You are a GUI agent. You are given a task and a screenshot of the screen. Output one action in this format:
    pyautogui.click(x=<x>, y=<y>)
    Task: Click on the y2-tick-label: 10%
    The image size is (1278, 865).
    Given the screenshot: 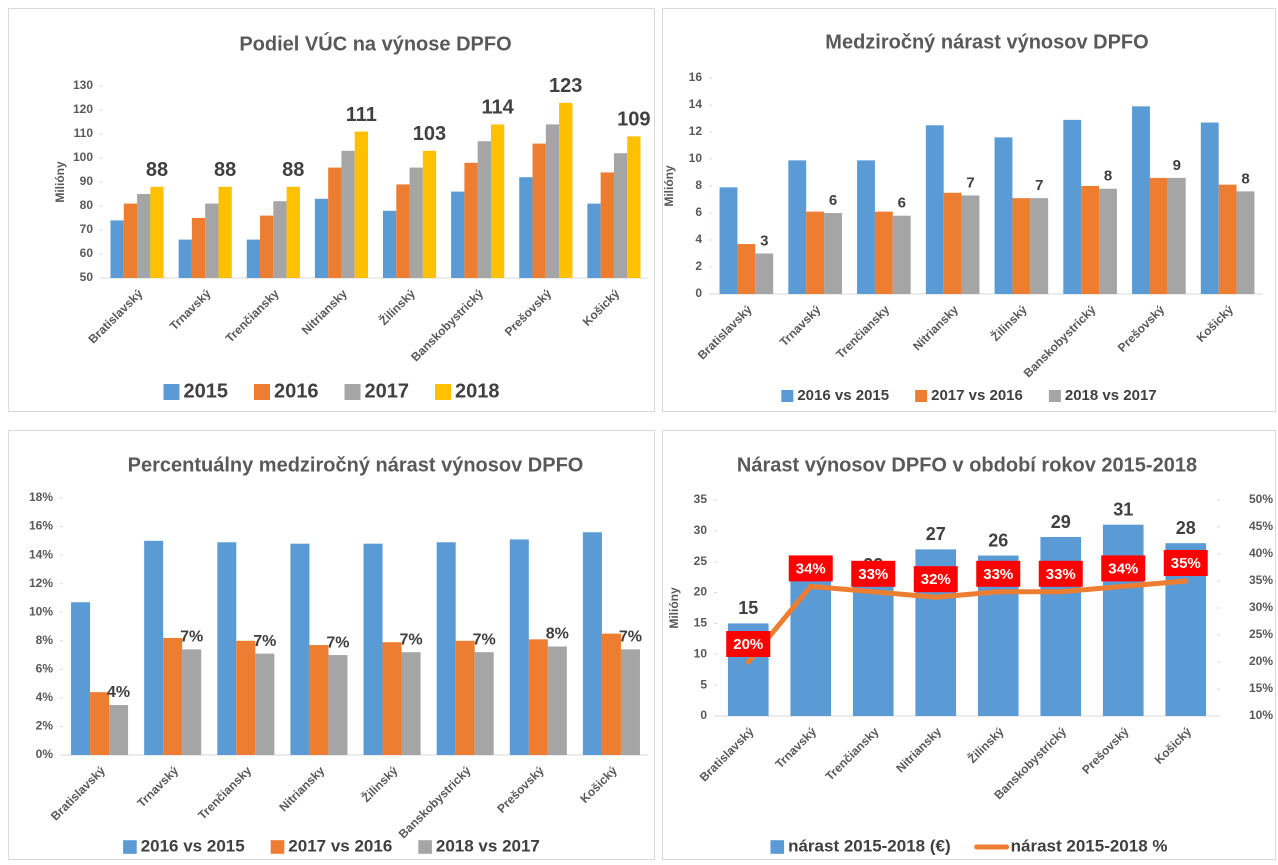 What is the action you would take?
    pyautogui.click(x=1261, y=715)
    